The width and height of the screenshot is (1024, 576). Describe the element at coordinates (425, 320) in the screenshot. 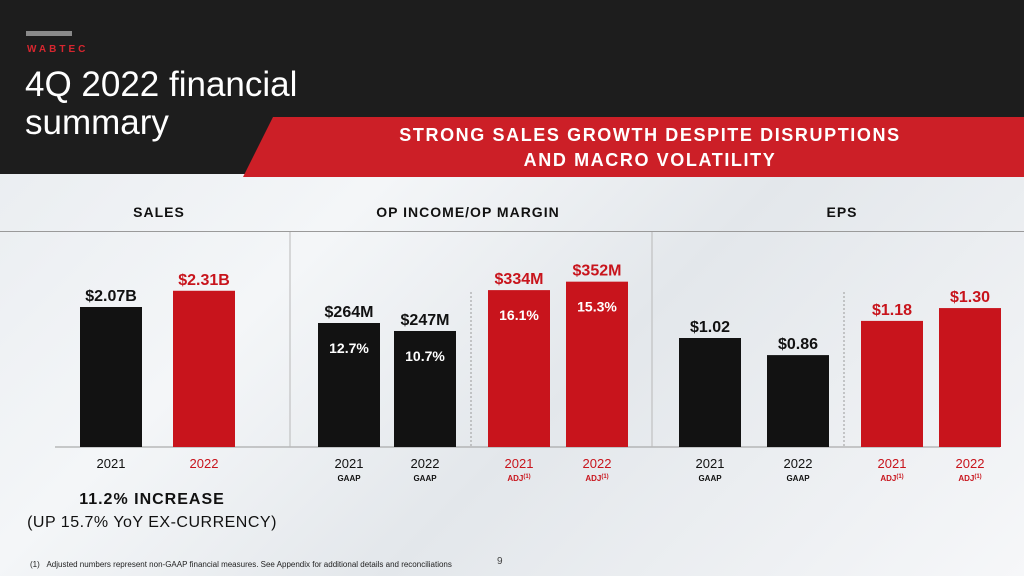

I see `bar-value-label: $247M` at that location.